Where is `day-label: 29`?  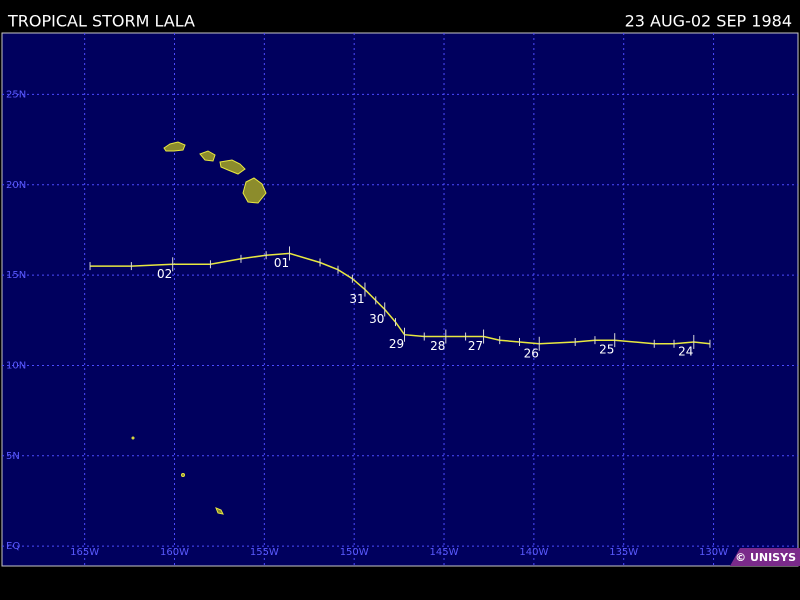
day-label: 29 is located at coordinates (396, 344).